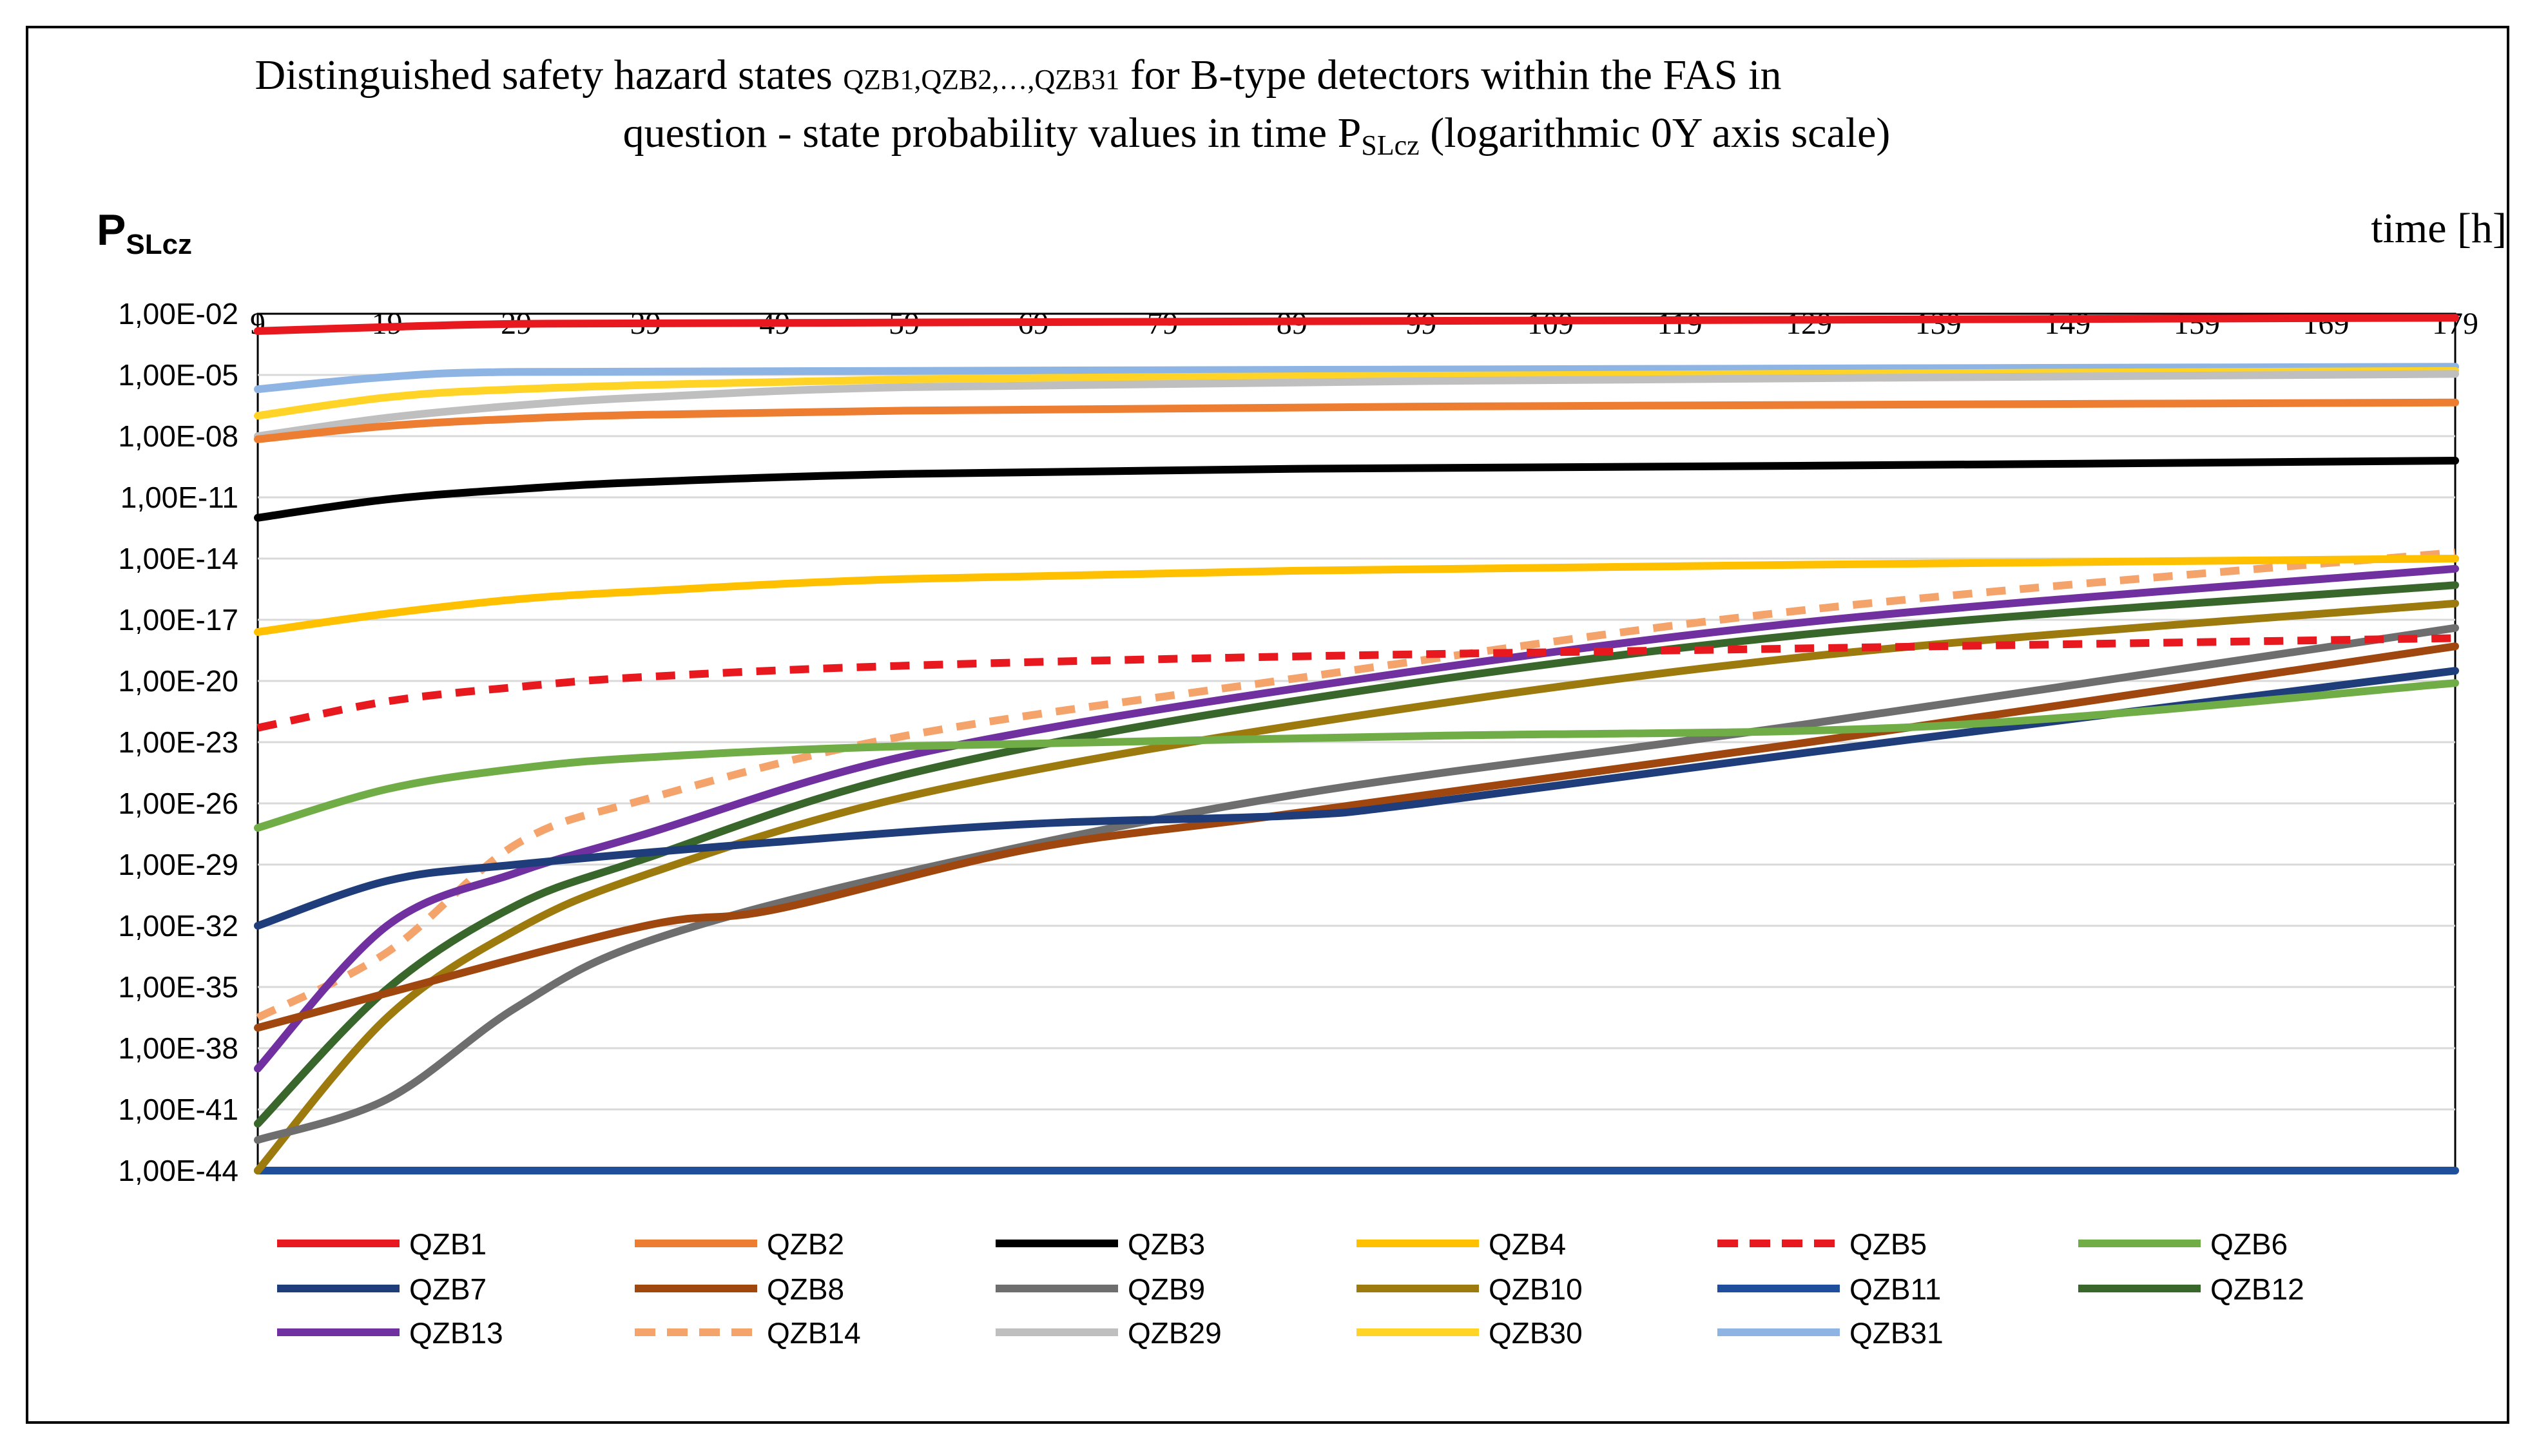  I want to click on x-axis-label: time [h], so click(2439, 229).